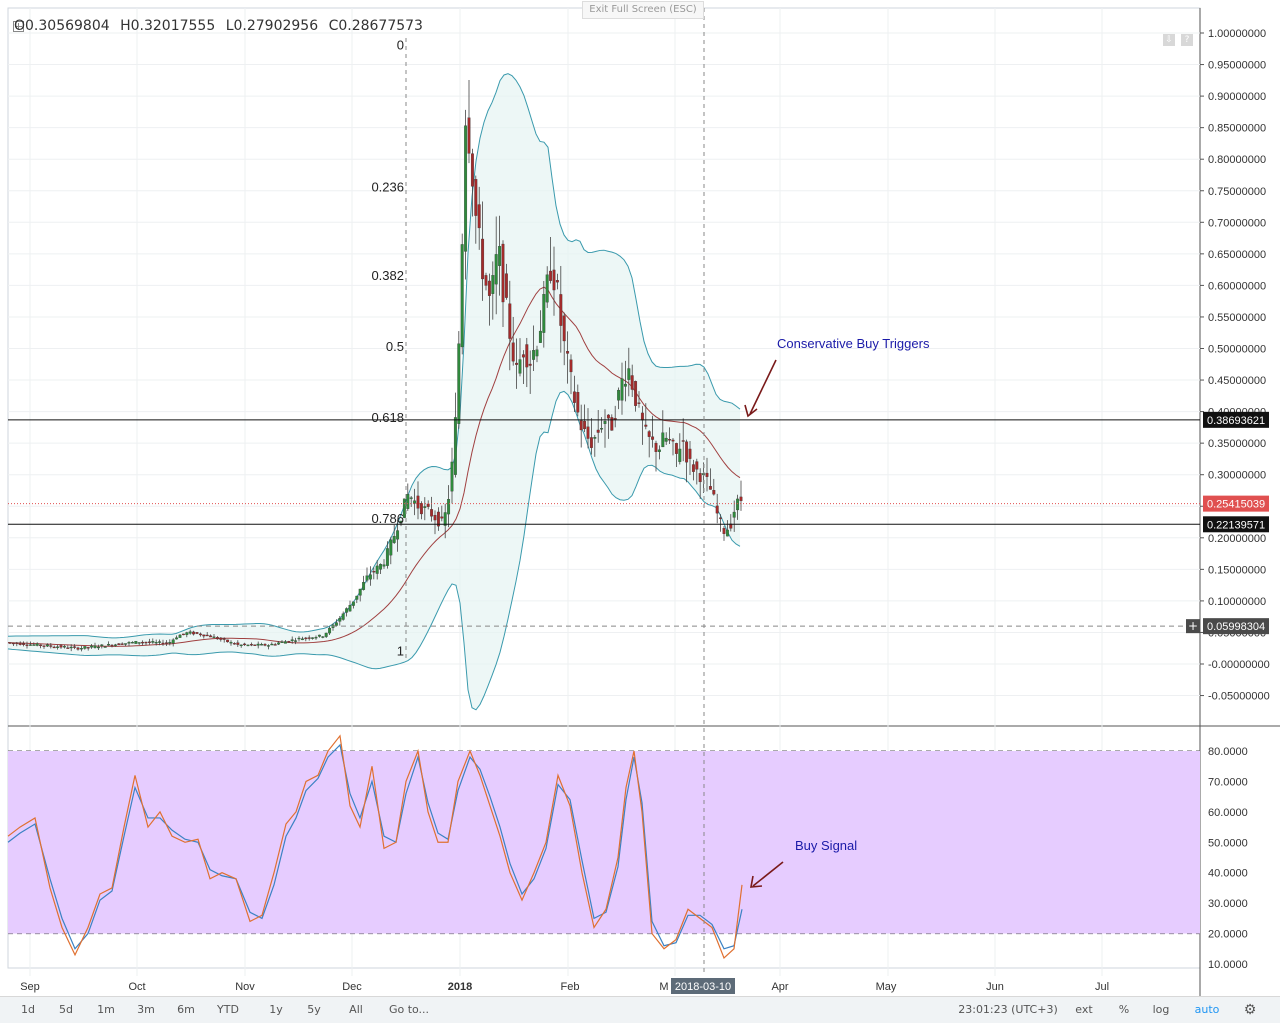 The width and height of the screenshot is (1280, 1024). Describe the element at coordinates (228, 1009) in the screenshot. I see `range-ytd-button: YTD` at that location.